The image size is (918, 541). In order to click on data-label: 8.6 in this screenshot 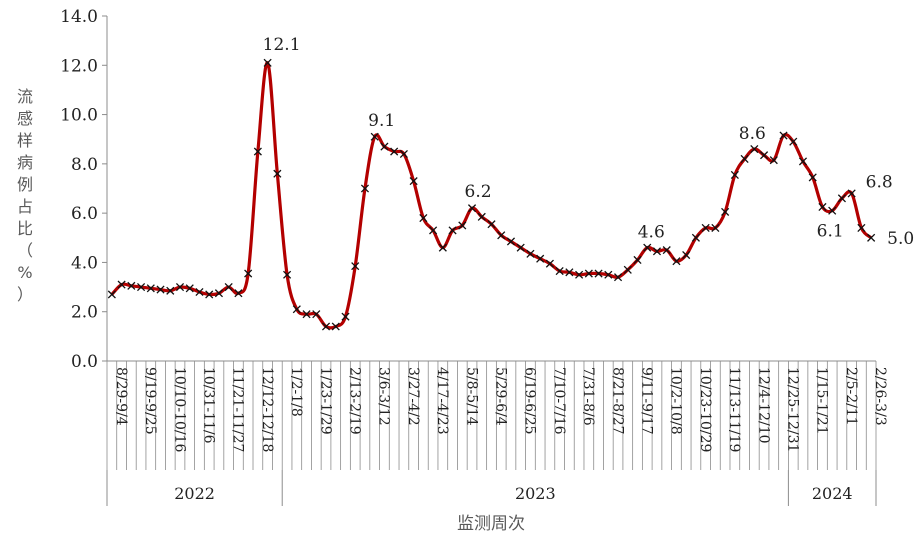, I will do `click(752, 134)`.